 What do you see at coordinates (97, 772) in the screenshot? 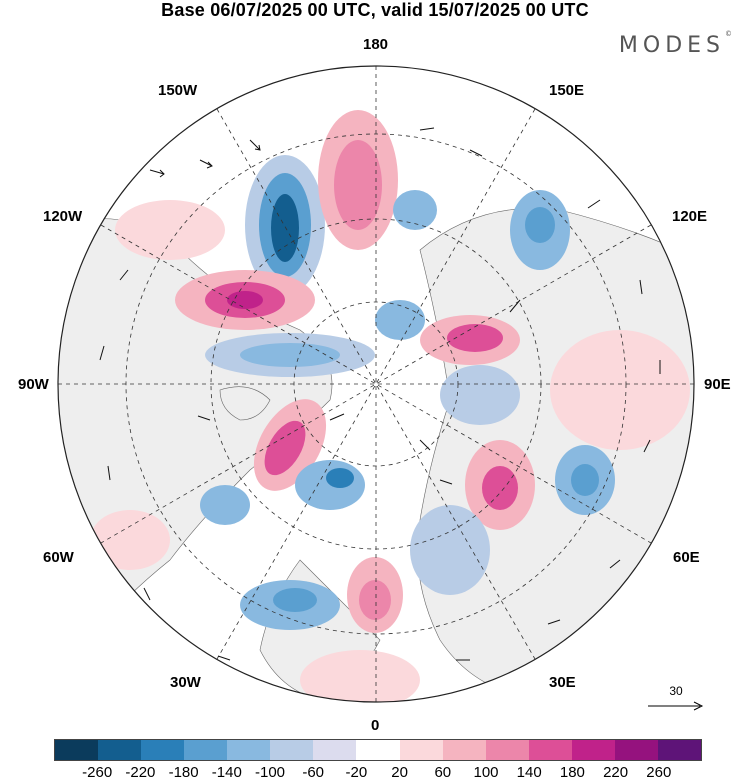
I see `colorbar-tick-label: -260` at bounding box center [97, 772].